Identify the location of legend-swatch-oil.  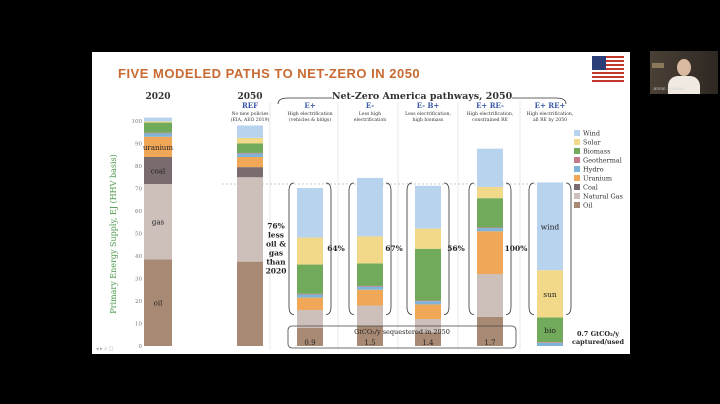
(577, 205).